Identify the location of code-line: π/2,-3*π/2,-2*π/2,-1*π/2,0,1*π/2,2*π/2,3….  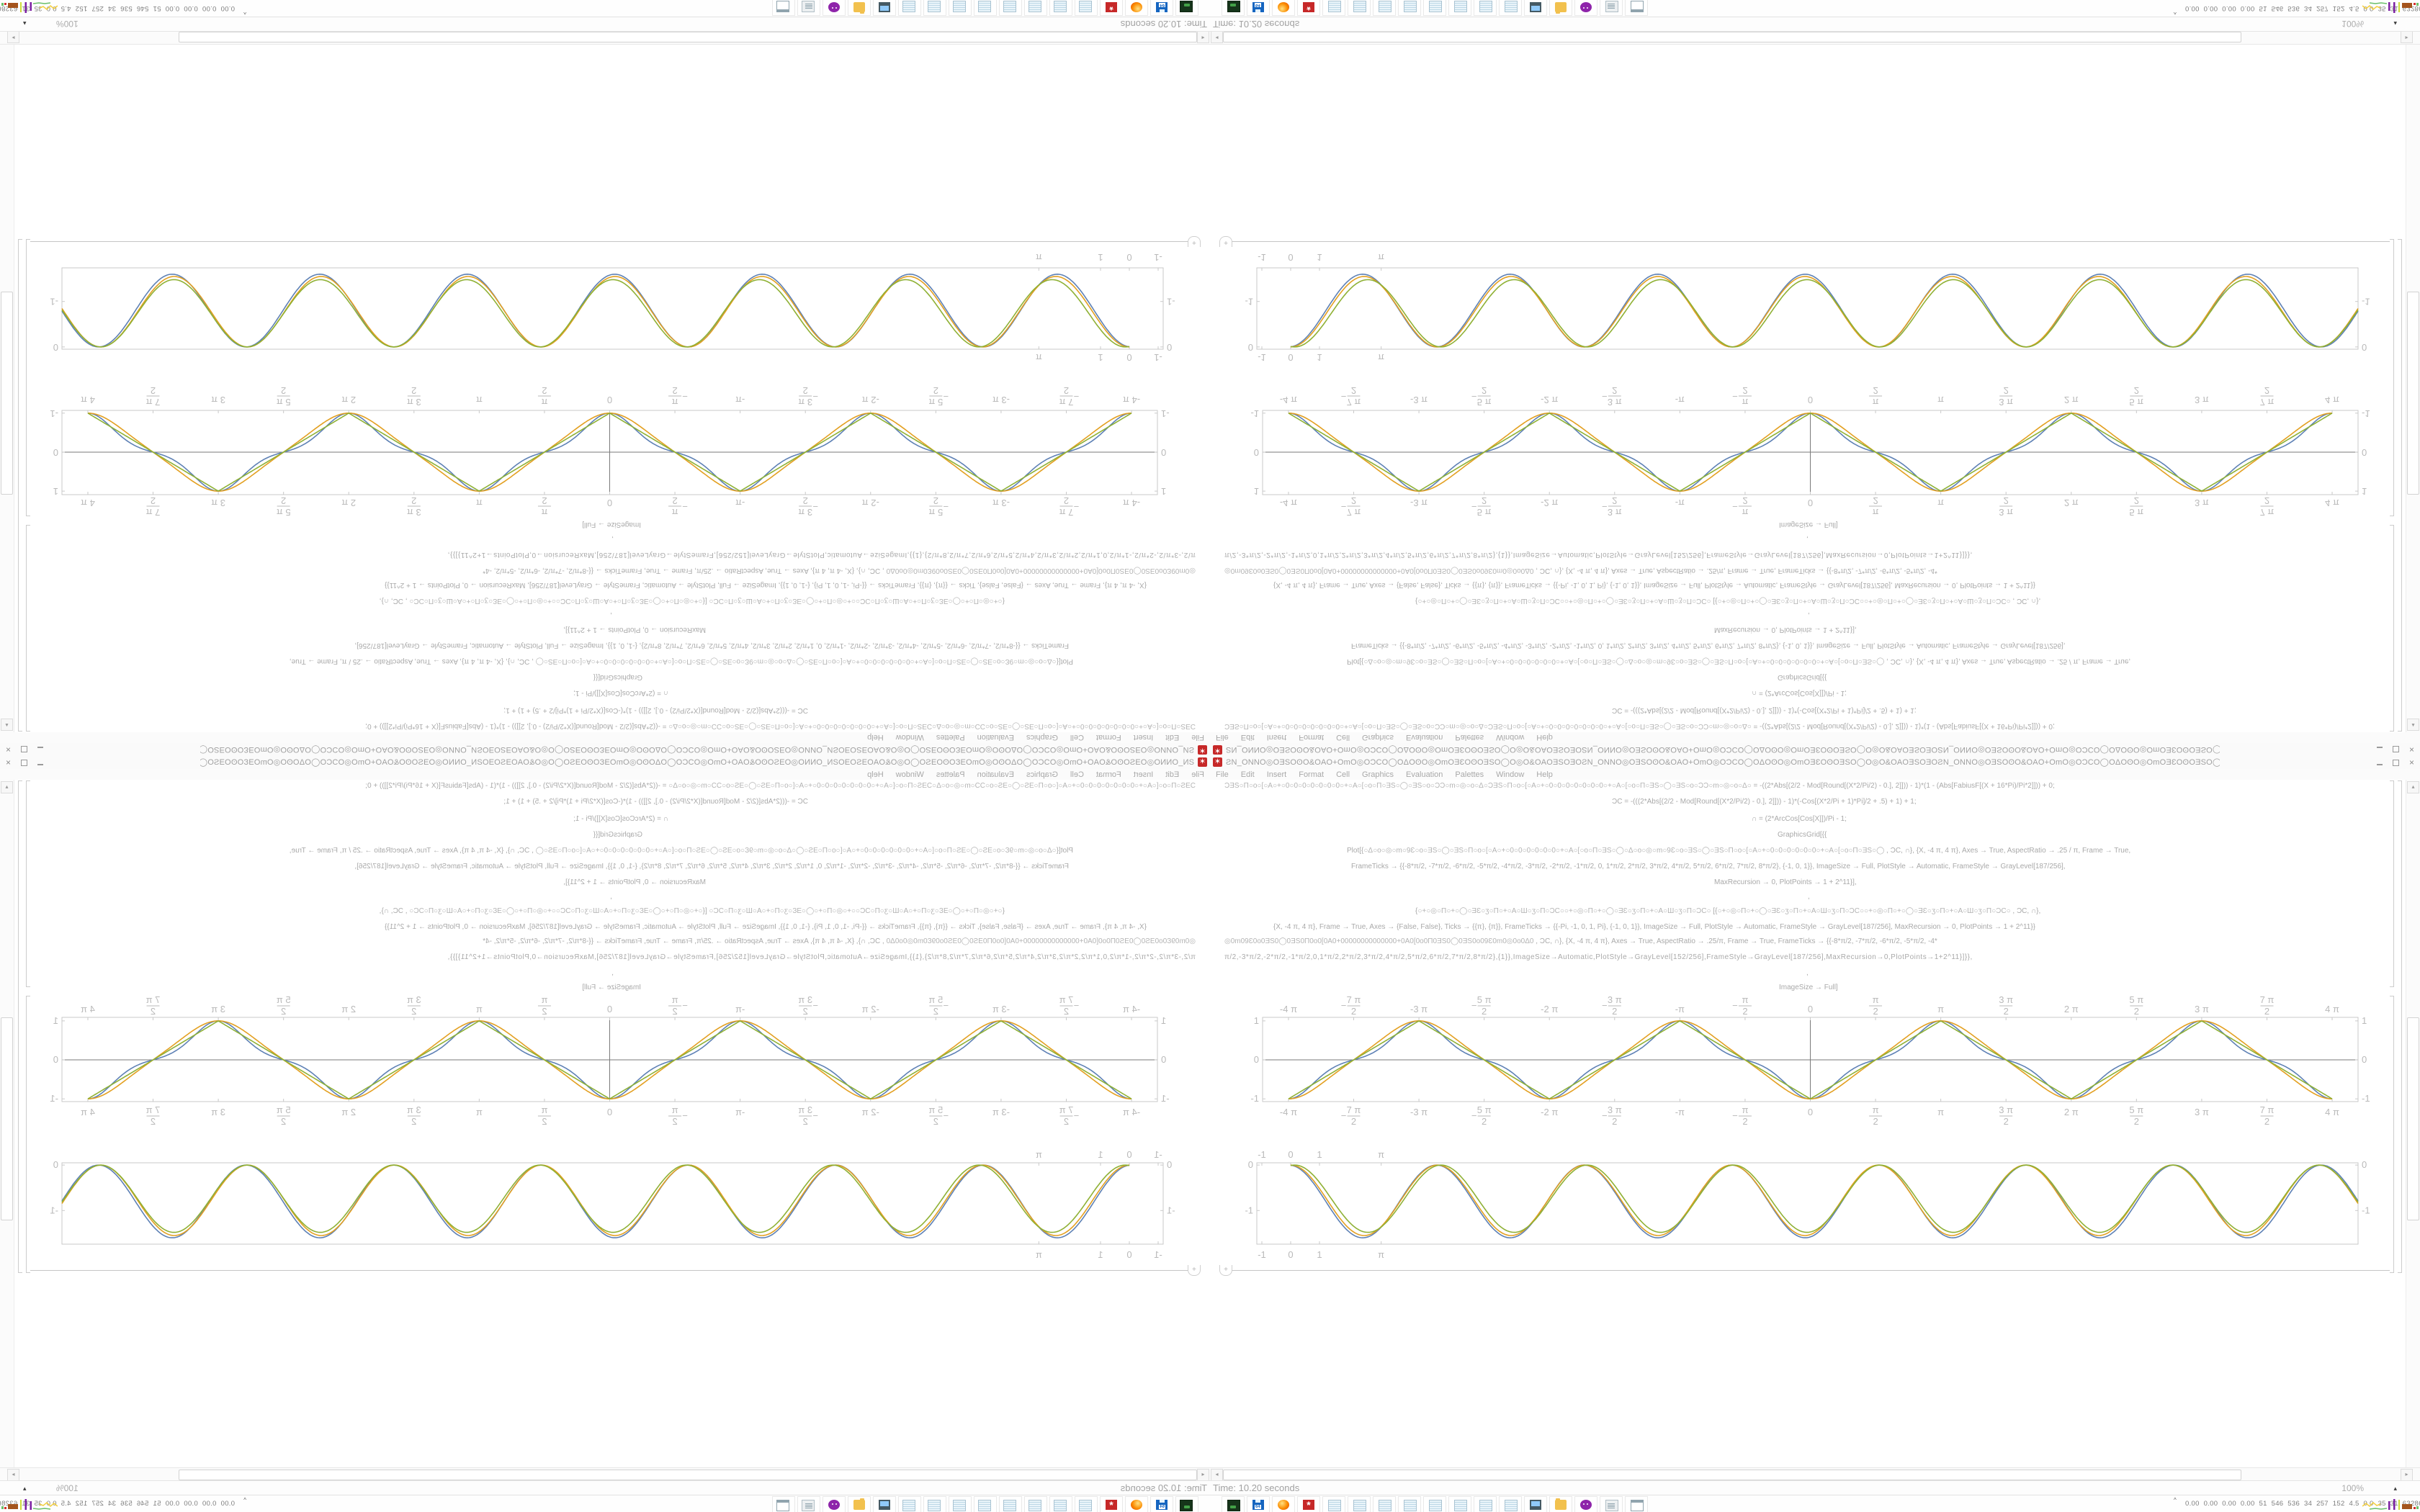
(1598, 554).